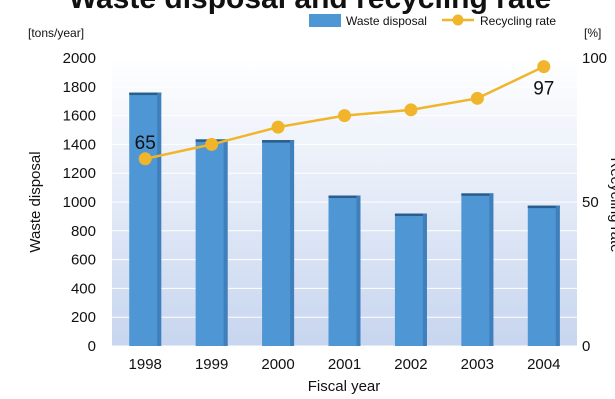 The width and height of the screenshot is (615, 399). I want to click on x-tick-label: 2001, so click(344, 364).